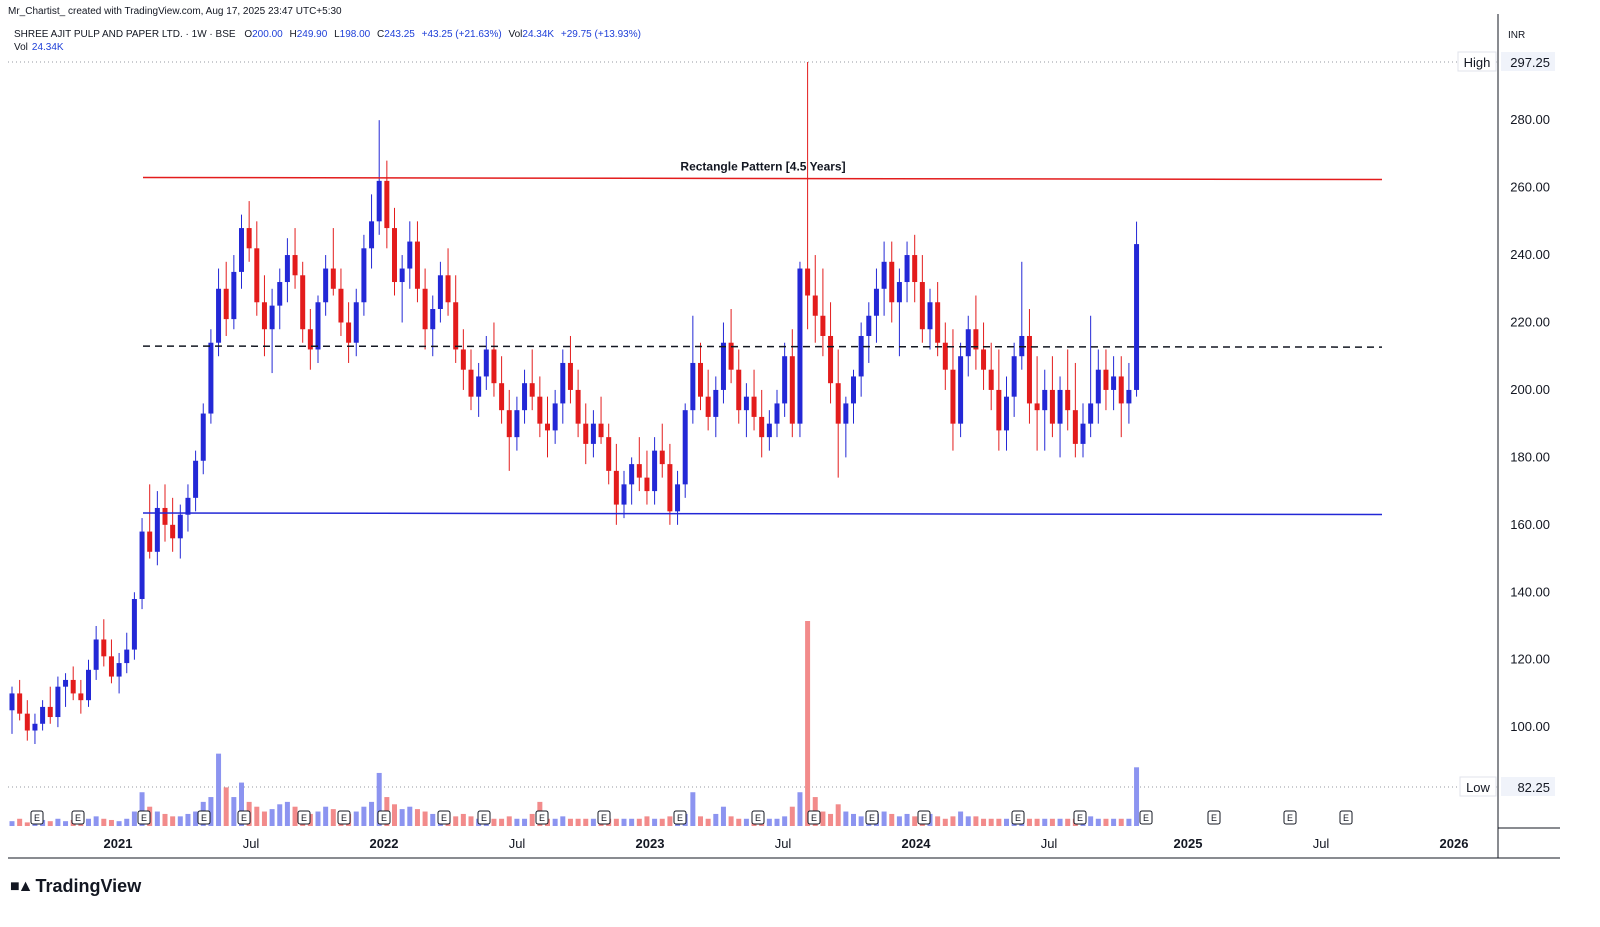 The width and height of the screenshot is (1600, 927). Describe the element at coordinates (75, 886) in the screenshot. I see `tradingview-logo: ■▲ TradingView` at that location.